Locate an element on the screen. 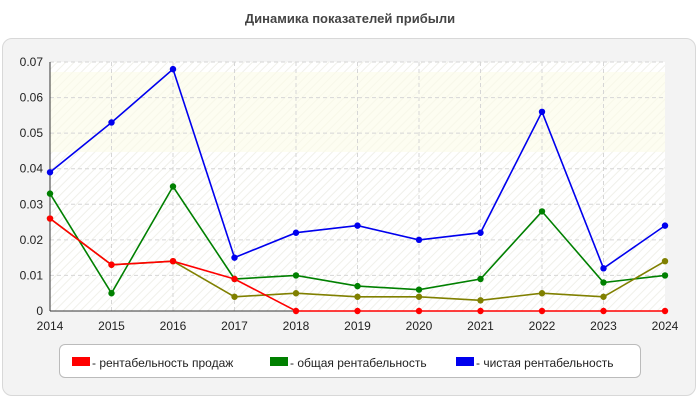  legend-label: - рентабельность продаж is located at coordinates (163, 362).